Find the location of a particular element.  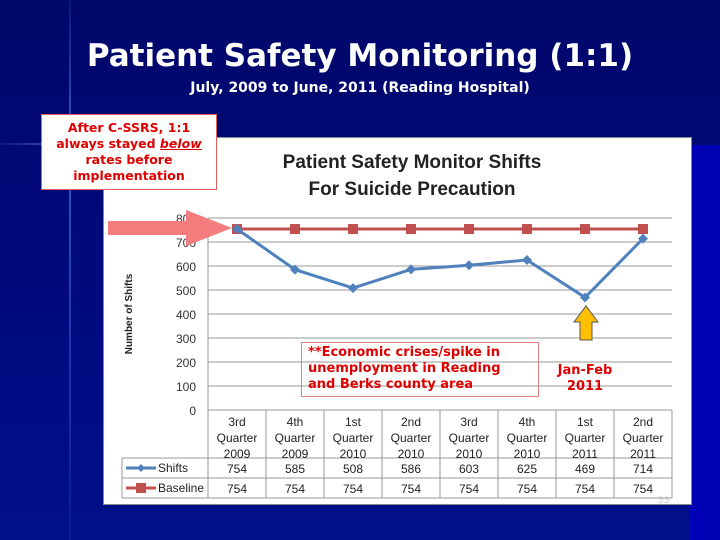

callout-text: always stayed is located at coordinates (108, 143).